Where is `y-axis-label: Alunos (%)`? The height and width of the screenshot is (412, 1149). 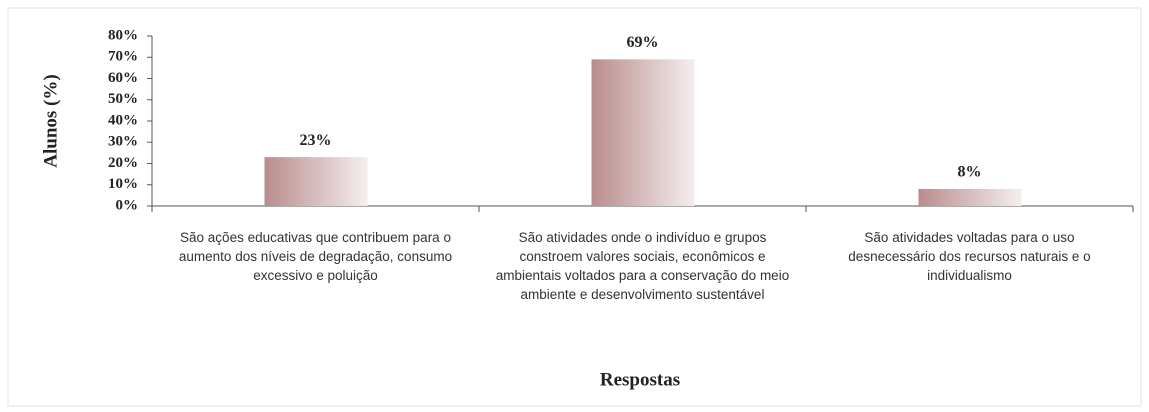 y-axis-label: Alunos (%) is located at coordinates (50, 120).